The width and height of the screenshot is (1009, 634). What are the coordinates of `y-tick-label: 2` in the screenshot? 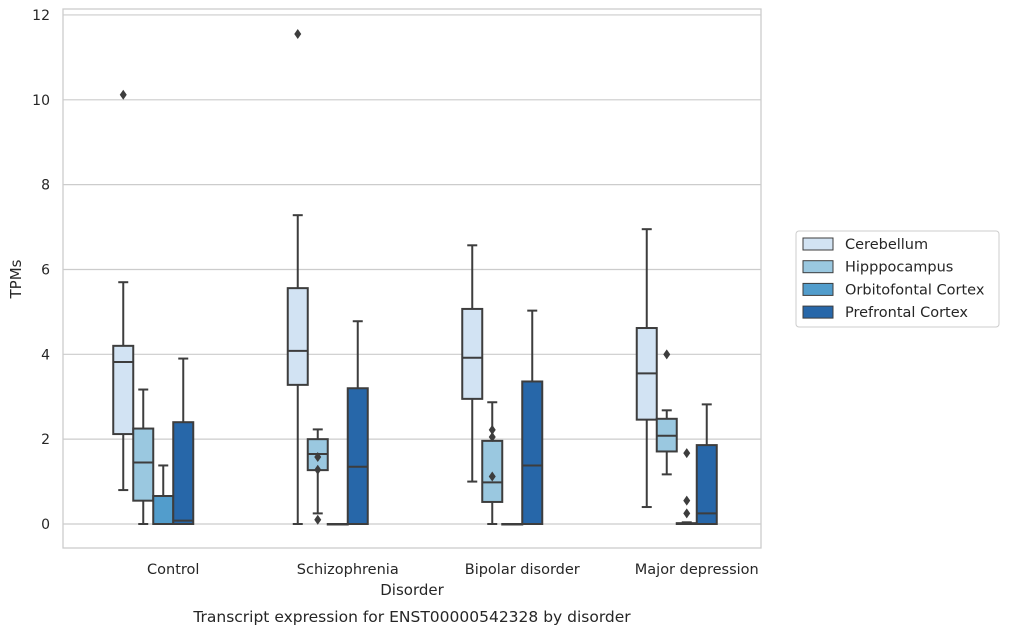 It's located at (45, 440).